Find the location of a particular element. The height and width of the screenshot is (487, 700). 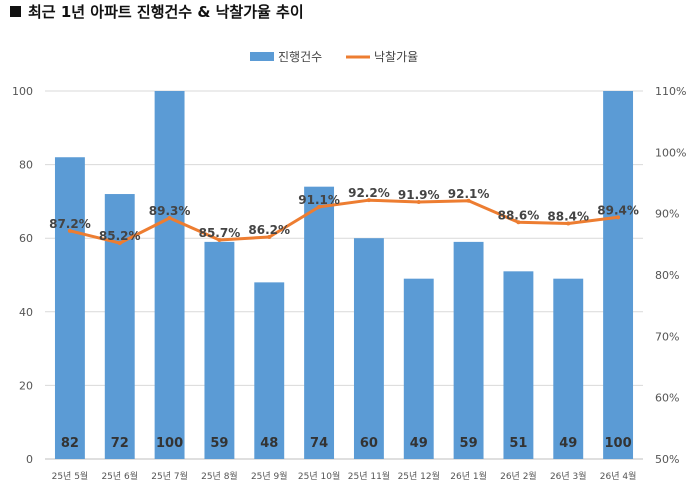

title-square-icon is located at coordinates (15, 11).